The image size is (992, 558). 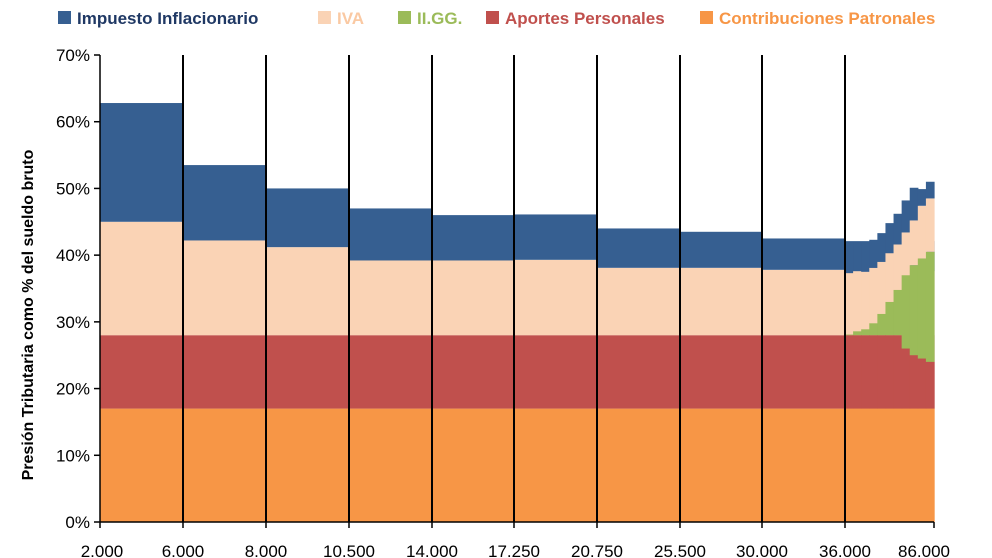 What do you see at coordinates (73, 188) in the screenshot?
I see `y-tick-label-5: 50%` at bounding box center [73, 188].